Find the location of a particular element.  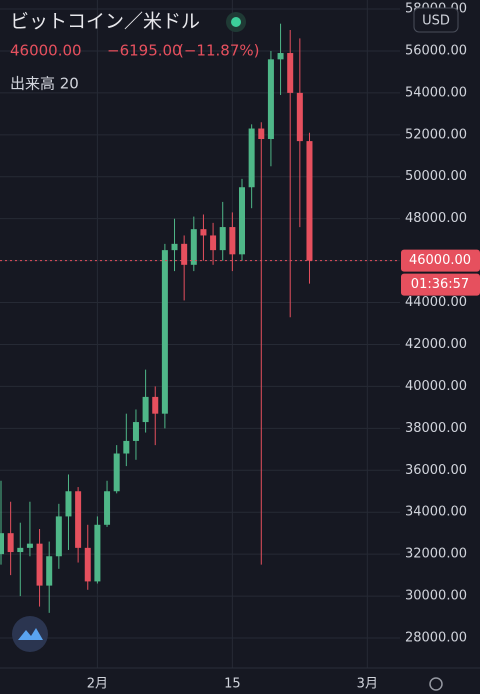

y-tick-label: 32000.00 is located at coordinates (436, 554).